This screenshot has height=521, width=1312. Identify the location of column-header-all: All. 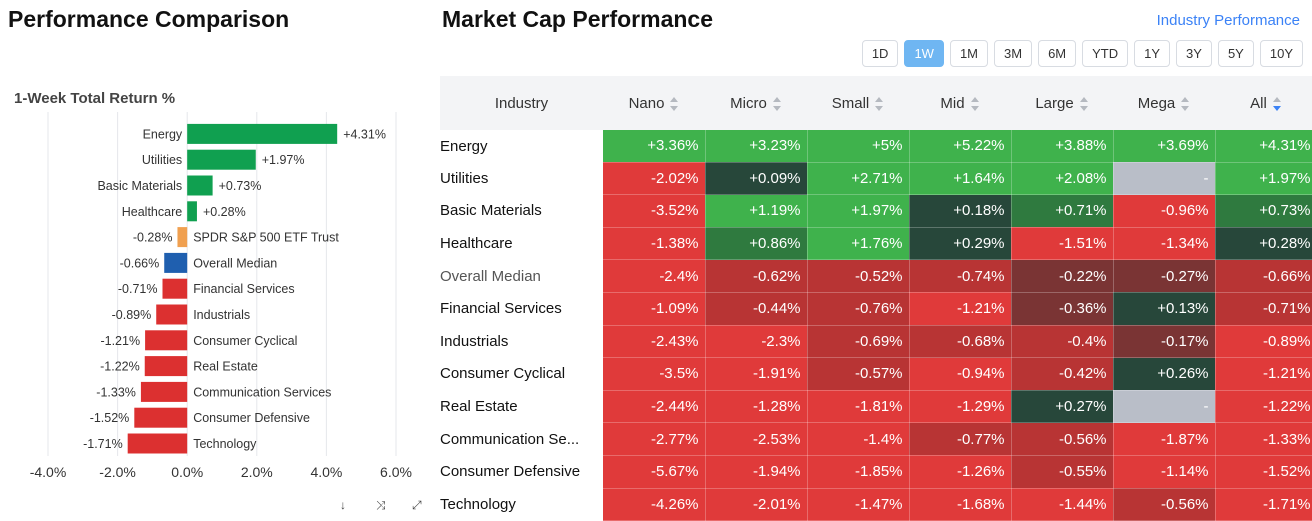
(1263, 103).